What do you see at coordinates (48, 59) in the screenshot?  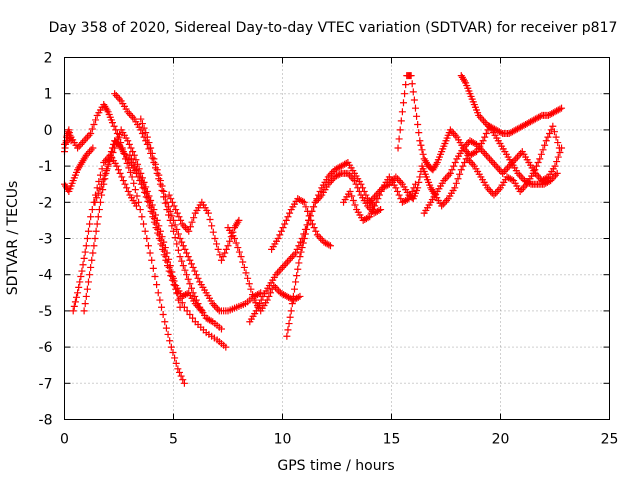 I see `y-tick-label: 2` at bounding box center [48, 59].